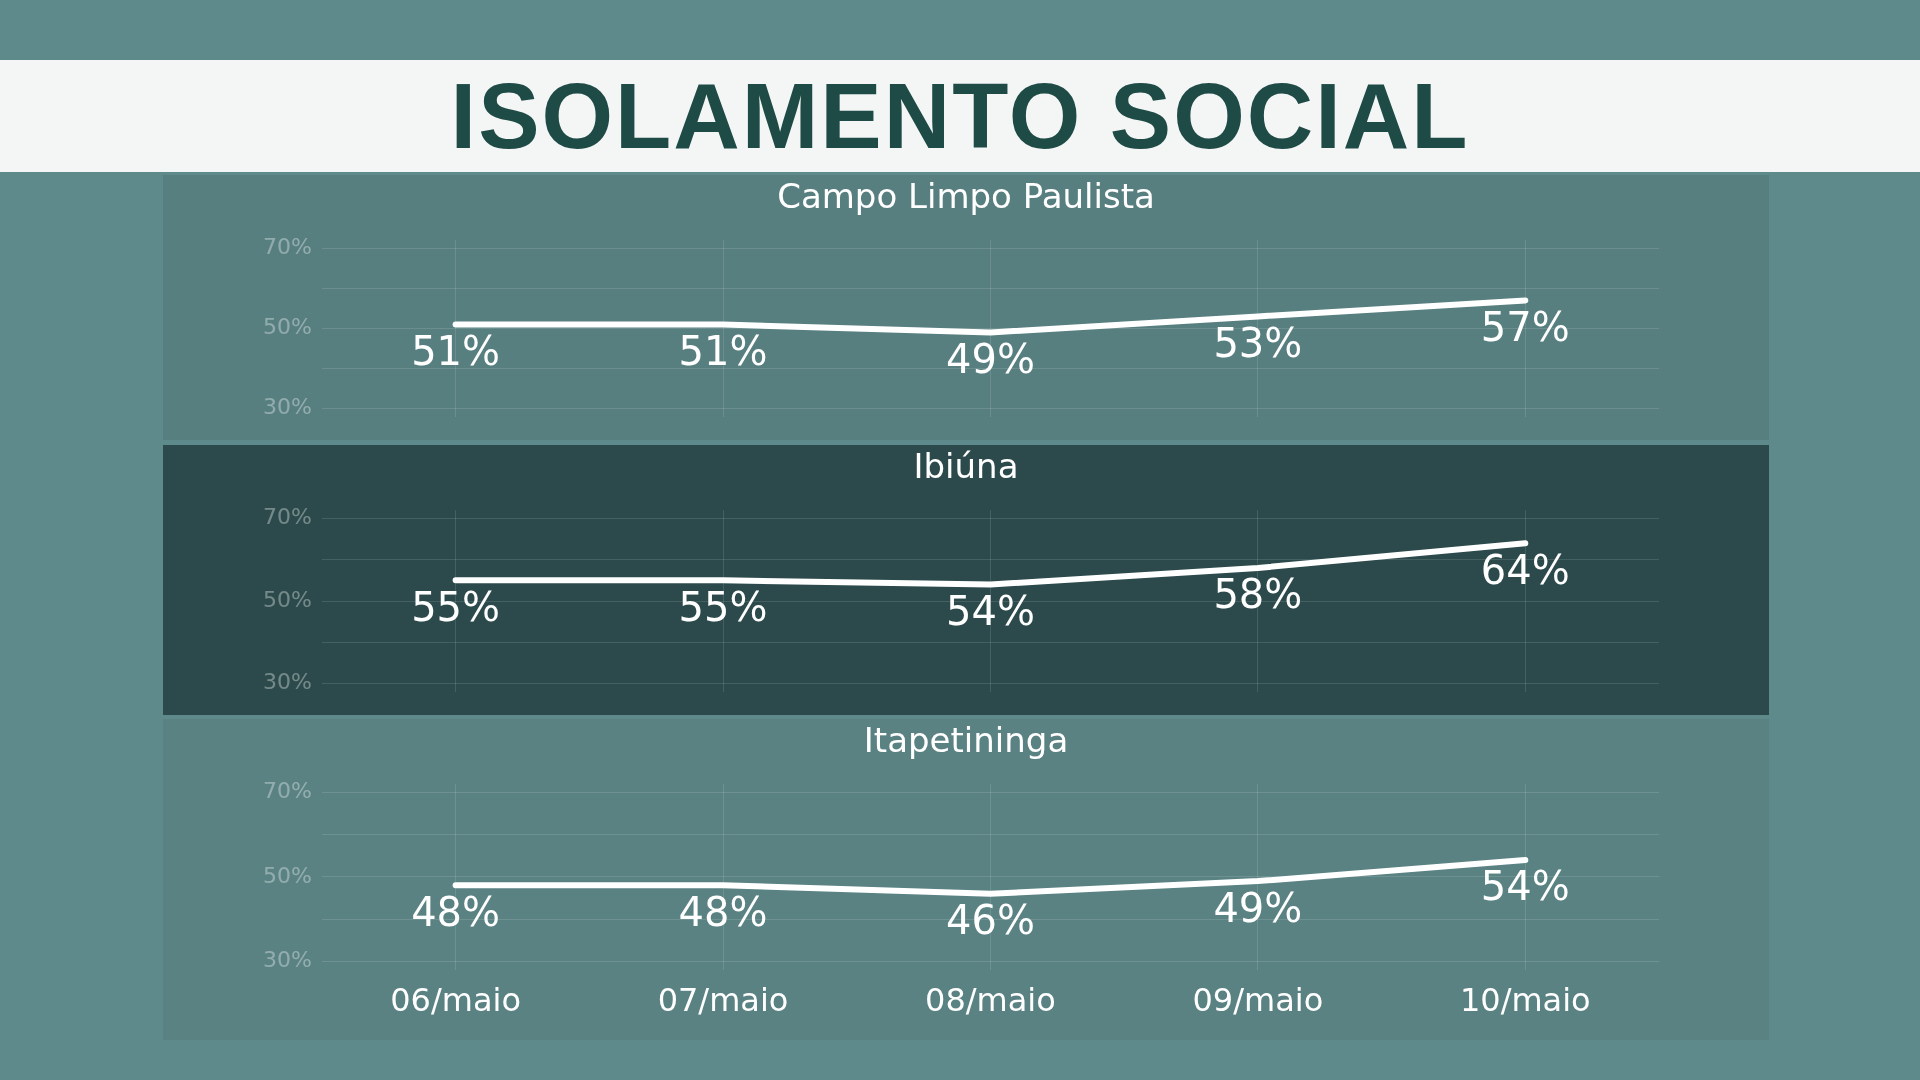 The height and width of the screenshot is (1080, 1920). I want to click on data-label: 58%, so click(1258, 594).